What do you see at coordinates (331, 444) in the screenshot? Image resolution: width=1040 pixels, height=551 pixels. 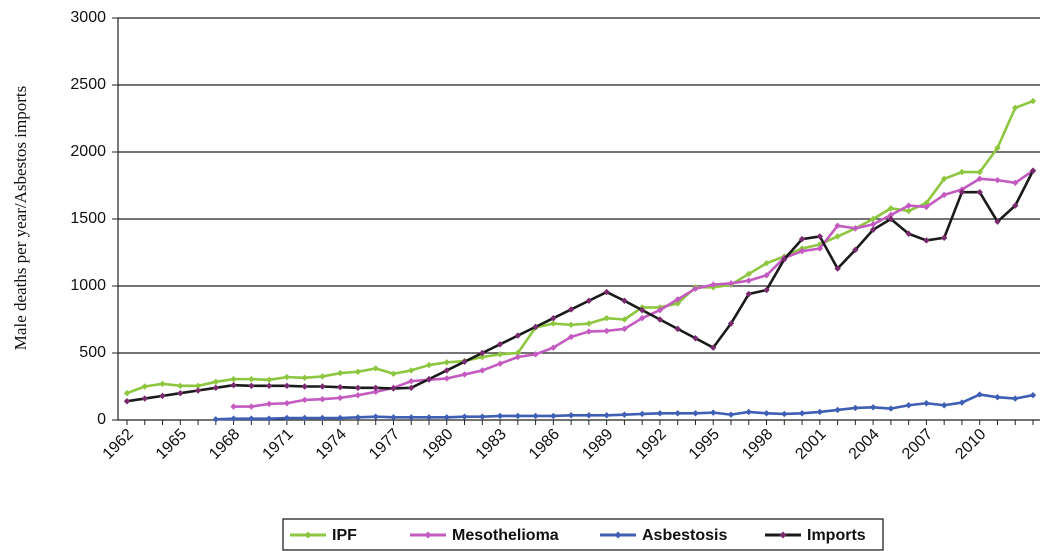 I see `x-tick-label: 1974` at bounding box center [331, 444].